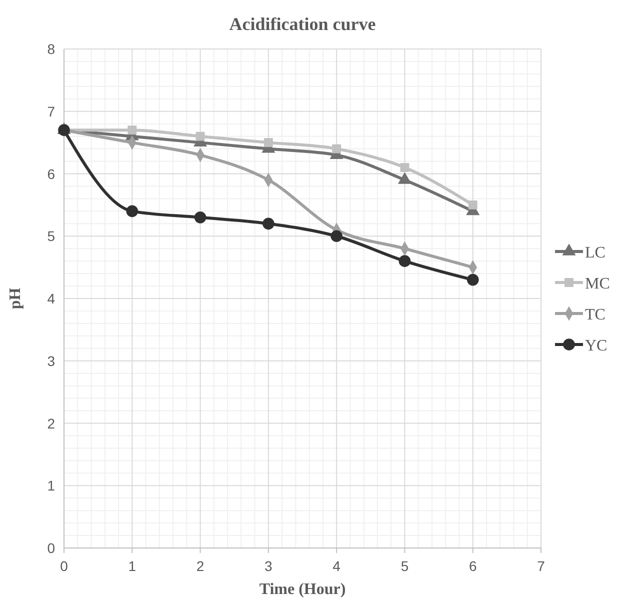 The height and width of the screenshot is (606, 628). I want to click on x-tick-label: 5, so click(404, 566).